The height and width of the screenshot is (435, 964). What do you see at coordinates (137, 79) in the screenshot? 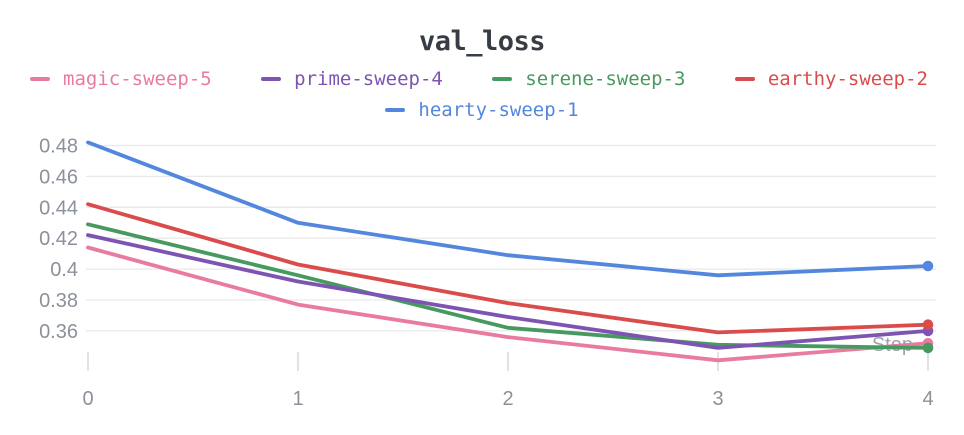
I see `legend-label: magic-sweep-5` at bounding box center [137, 79].